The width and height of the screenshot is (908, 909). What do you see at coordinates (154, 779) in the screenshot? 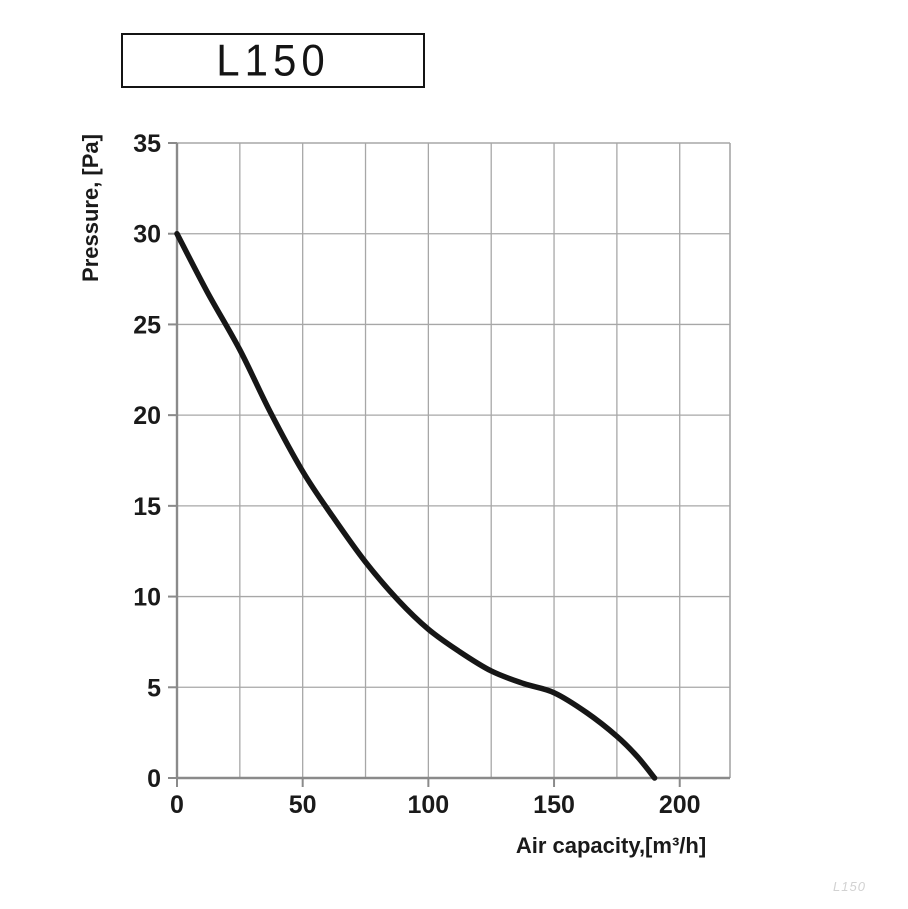
I see `y-tick-label: 0` at bounding box center [154, 779].